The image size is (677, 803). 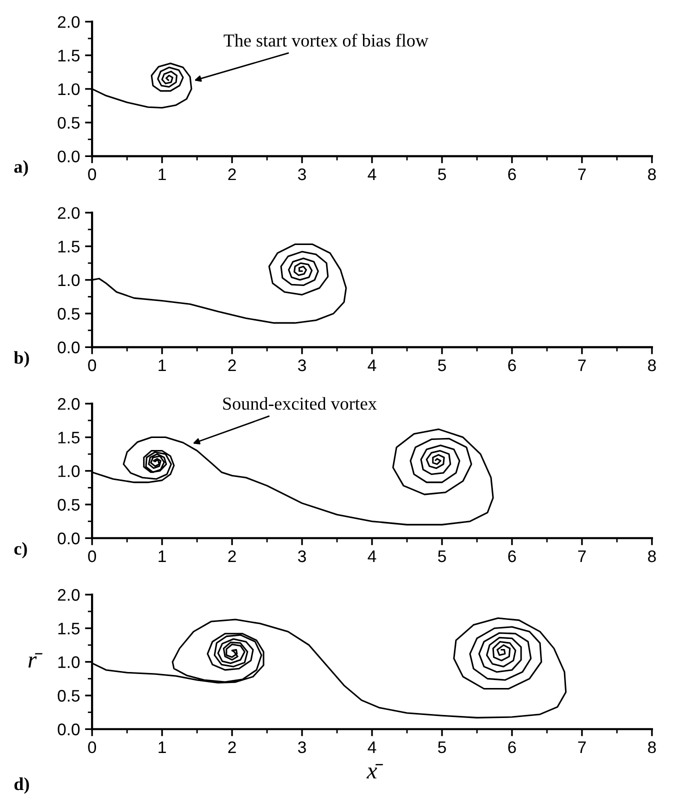 What do you see at coordinates (300, 403) in the screenshot?
I see `annotation: Sound-excited vortex` at bounding box center [300, 403].